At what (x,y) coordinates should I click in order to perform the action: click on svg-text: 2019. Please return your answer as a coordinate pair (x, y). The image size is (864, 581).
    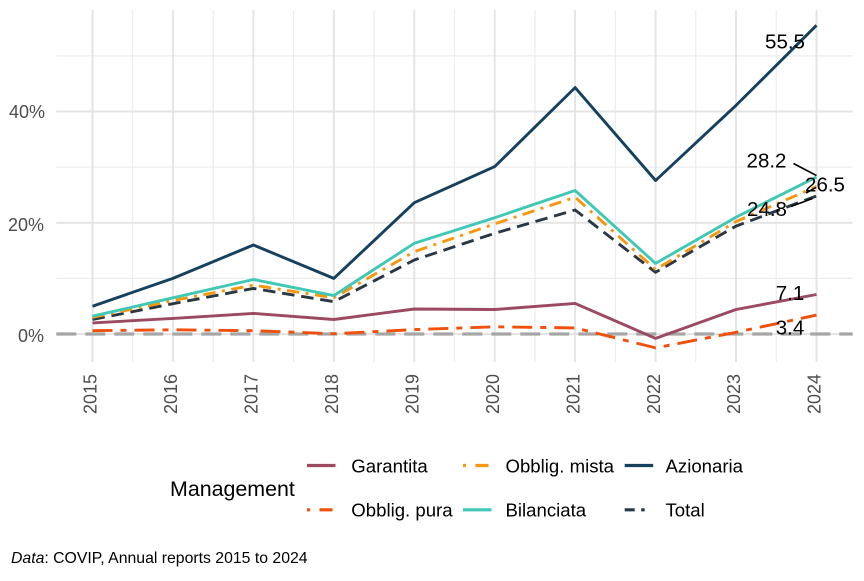
    Looking at the image, I should click on (413, 394).